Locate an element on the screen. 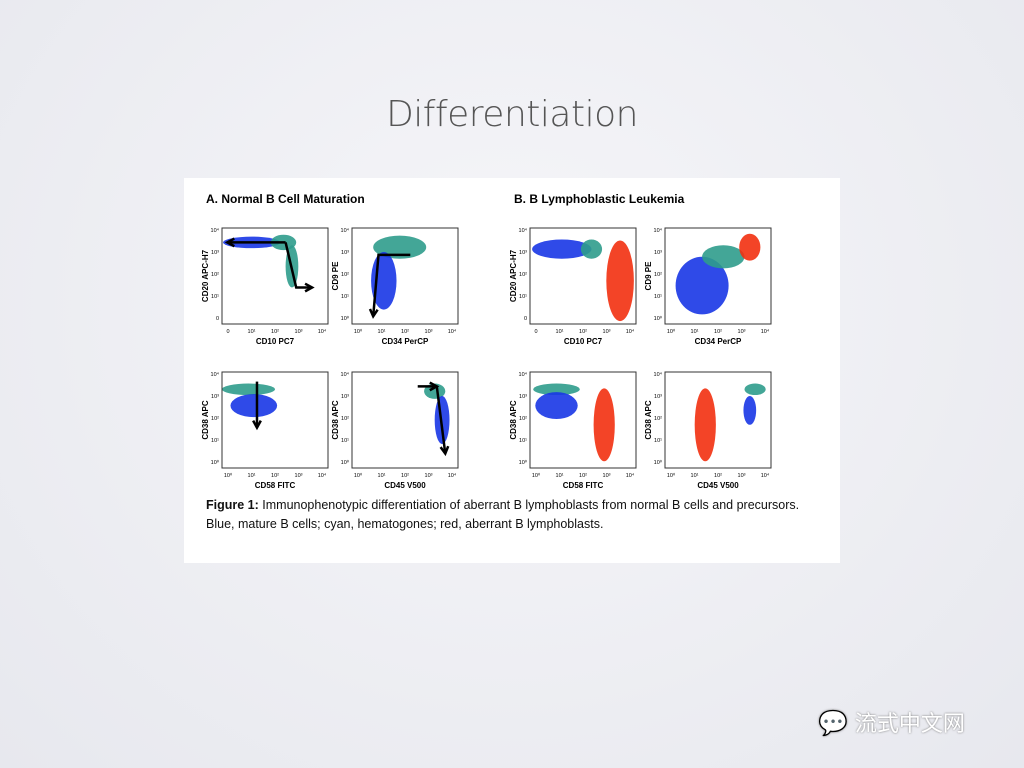 This screenshot has width=1024, height=768. panel-title: B. B Lymphoblastic Leukemia is located at coordinates (599, 199).